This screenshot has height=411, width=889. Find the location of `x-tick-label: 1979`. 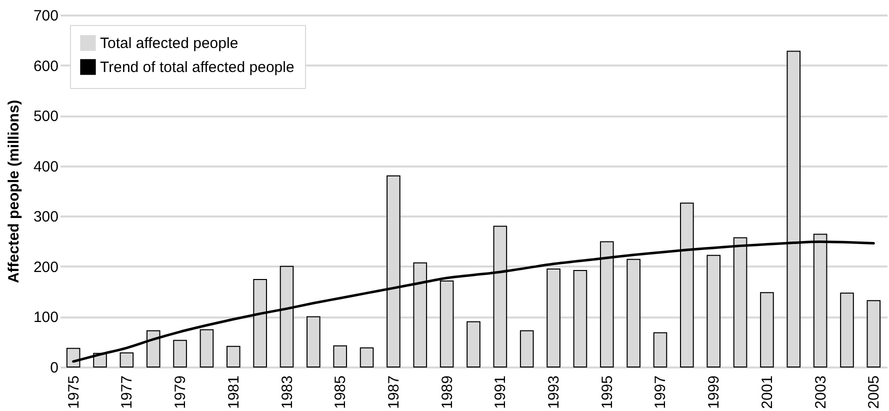

x-tick-label: 1979 is located at coordinates (181, 392).